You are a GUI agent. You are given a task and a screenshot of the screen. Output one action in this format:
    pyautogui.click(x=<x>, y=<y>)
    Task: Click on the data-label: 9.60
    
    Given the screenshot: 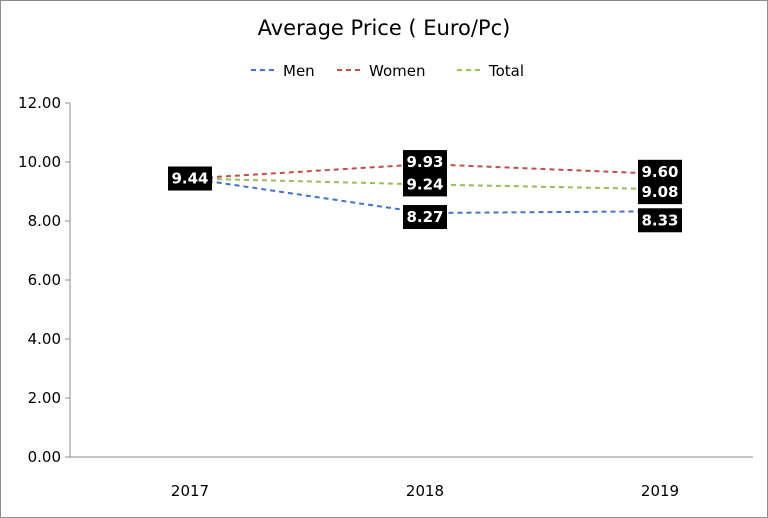 What is the action you would take?
    pyautogui.click(x=659, y=172)
    